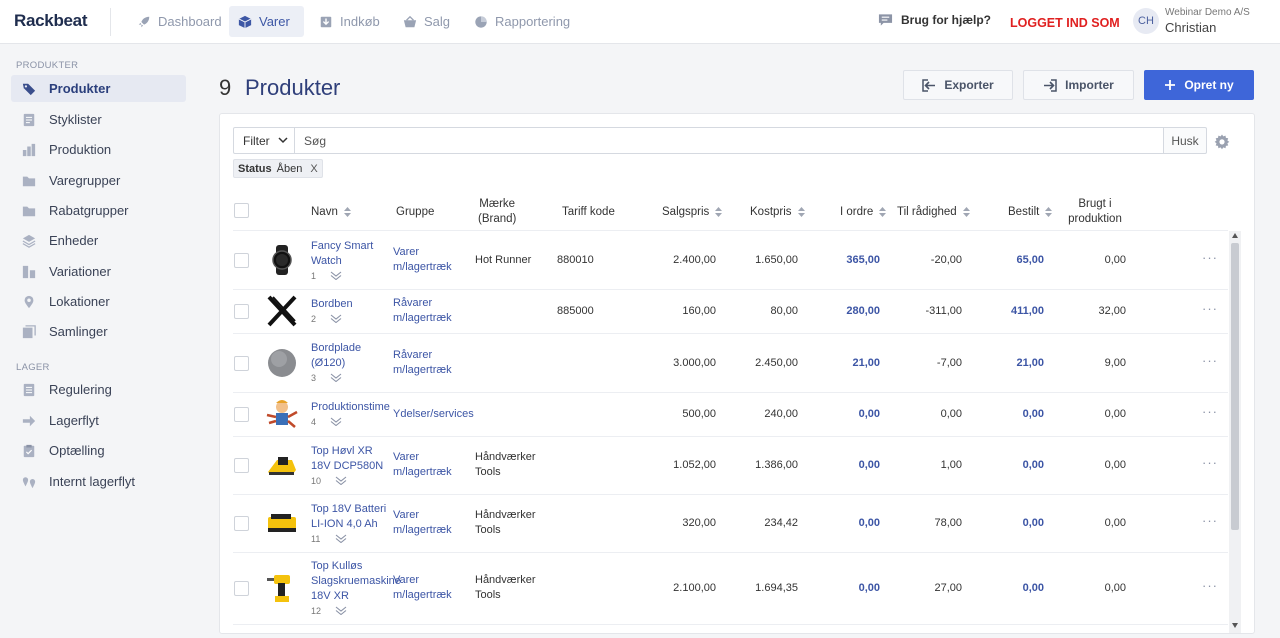 The width and height of the screenshot is (1280, 638). Describe the element at coordinates (98, 420) in the screenshot. I see `sidebar-item-lagerflyt: Lagerflyt` at that location.